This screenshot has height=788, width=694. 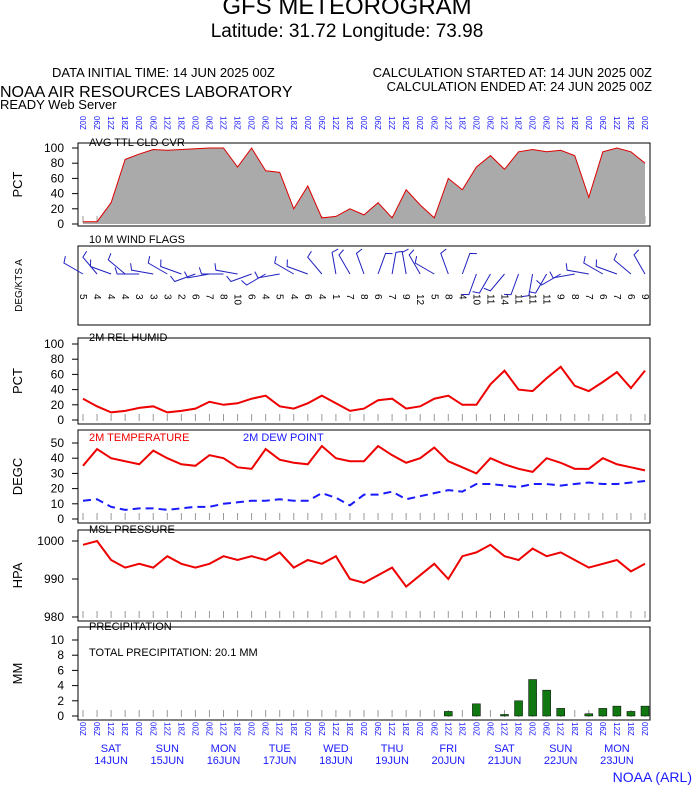 What do you see at coordinates (17, 575) in the screenshot?
I see `y-axis-label: HPA` at bounding box center [17, 575].